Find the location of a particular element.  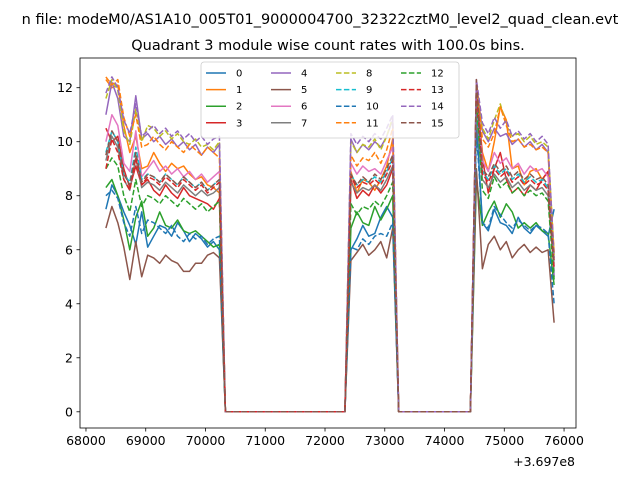

legend-label-14: 14 is located at coordinates (437, 107).